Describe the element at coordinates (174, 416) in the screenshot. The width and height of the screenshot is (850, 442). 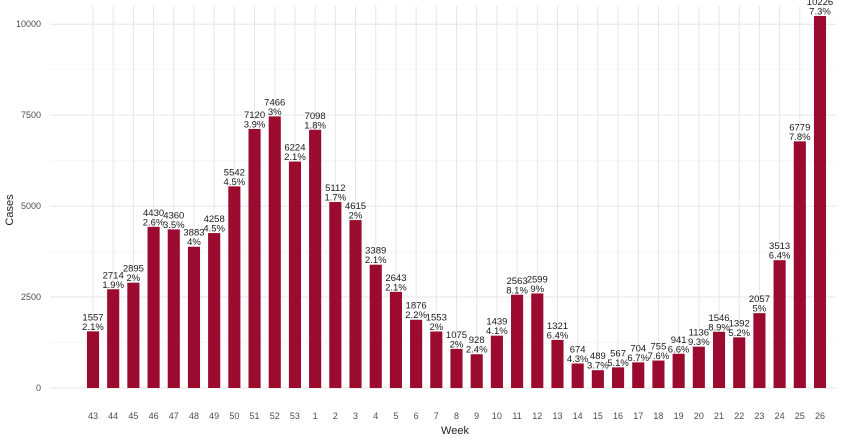
I see `x-tick-label: 47` at that location.